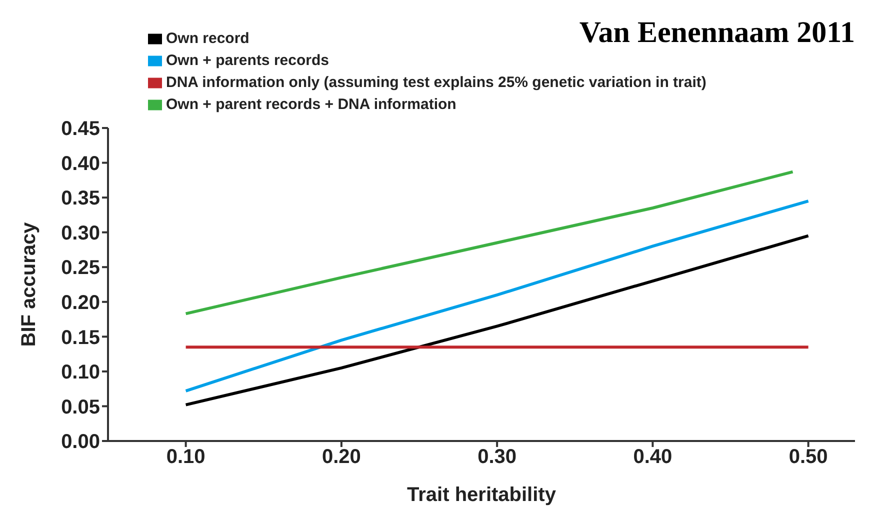 This screenshot has height=519, width=883. What do you see at coordinates (341, 457) in the screenshot?
I see `x-tick-label: 0.20` at bounding box center [341, 457].